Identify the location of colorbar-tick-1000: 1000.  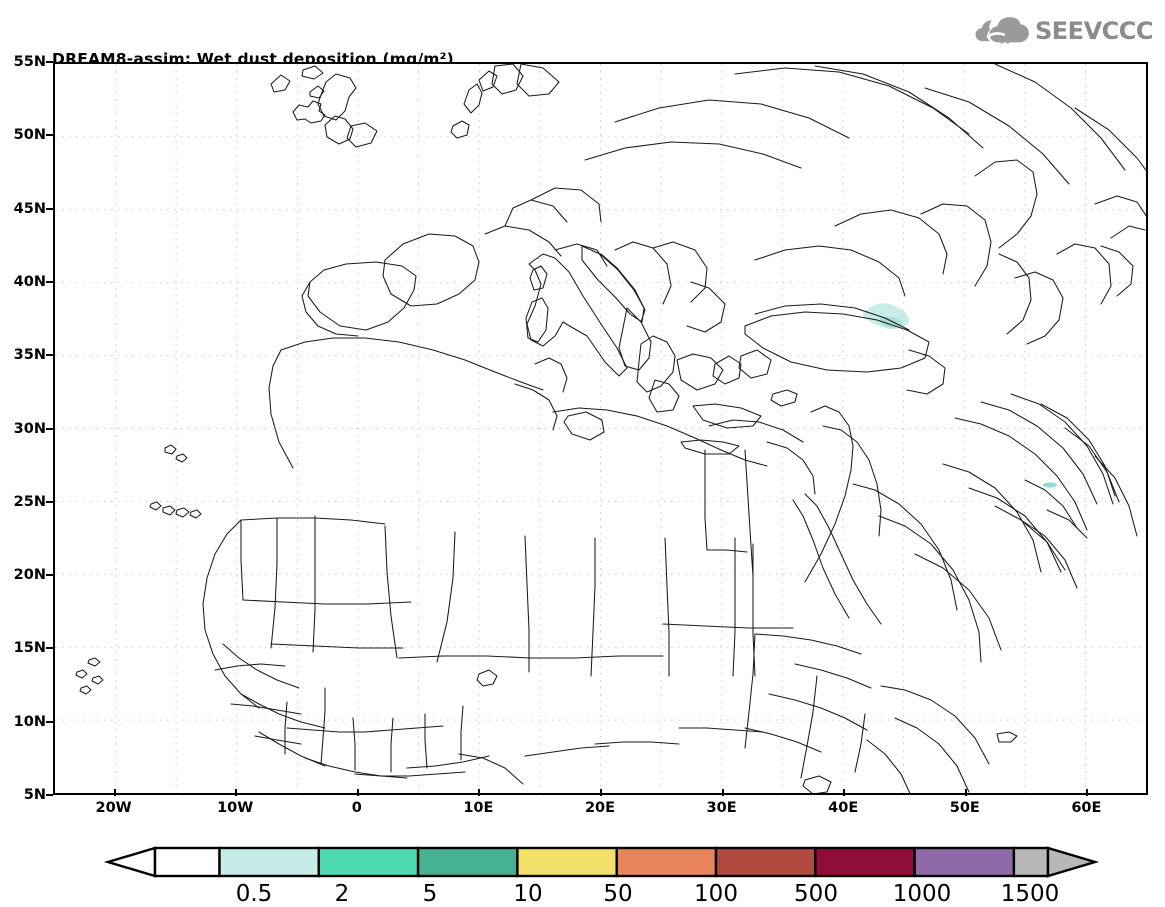
(922, 894).